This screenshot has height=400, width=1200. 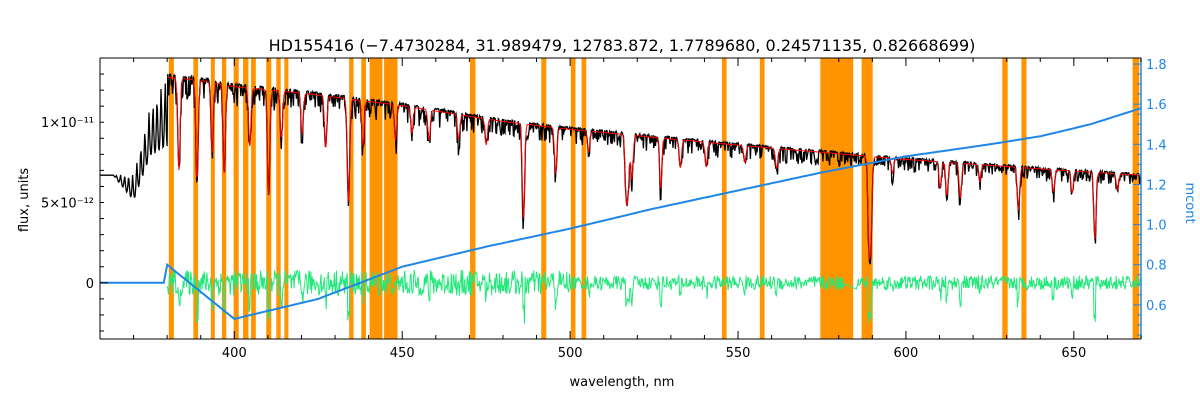 I want to click on x-axis-label: wavelength, nm, so click(x=622, y=382).